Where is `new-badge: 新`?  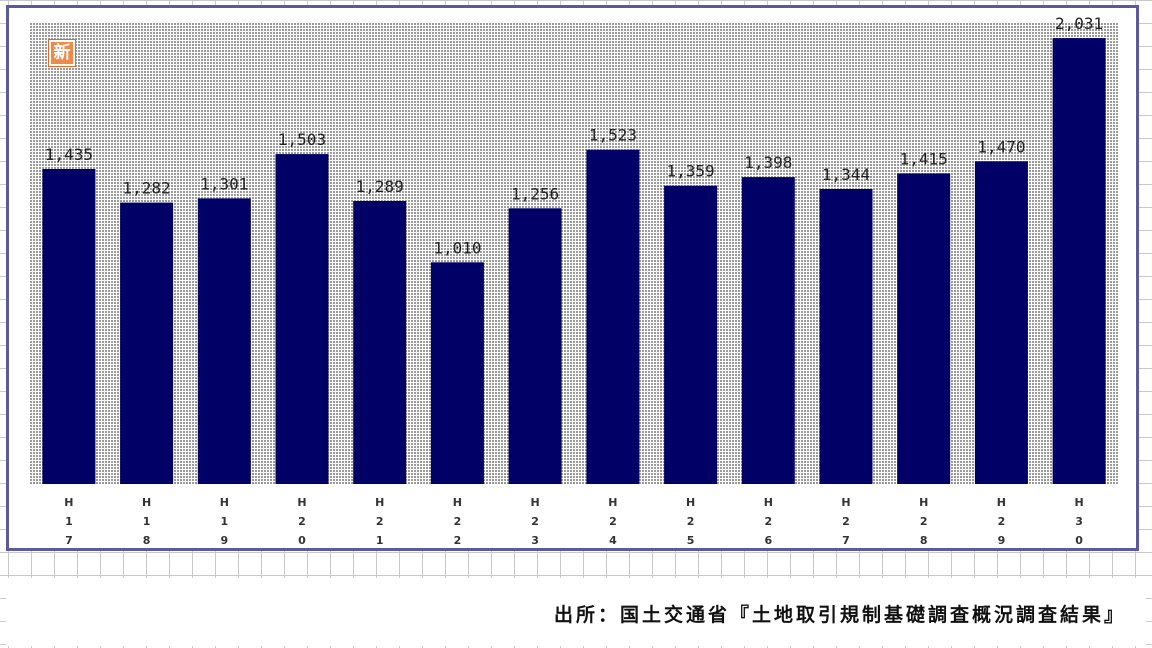
new-badge: 新 is located at coordinates (62, 53).